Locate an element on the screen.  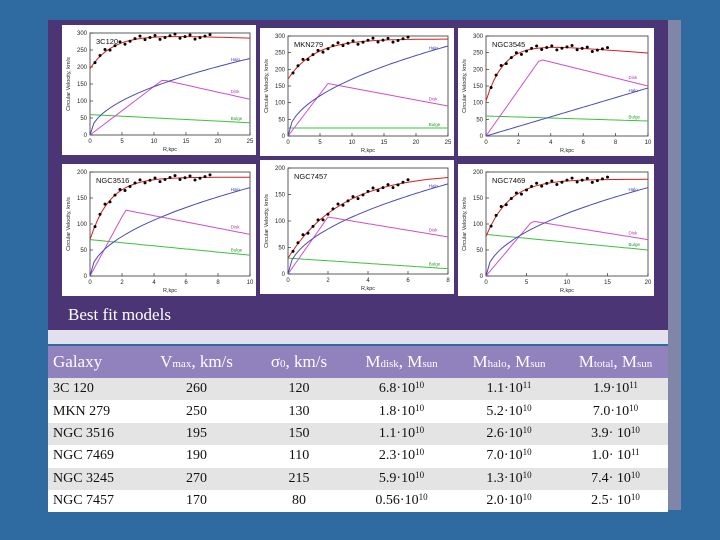
x-tick-label: 15 is located at coordinates (186, 142).